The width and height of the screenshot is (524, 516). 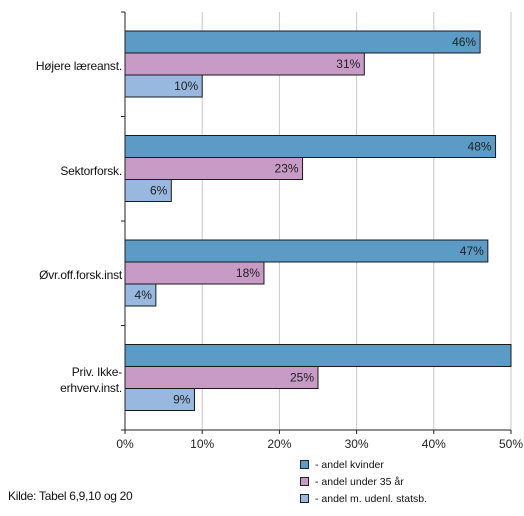 I want to click on category-label-line: erhverv.inst., so click(x=91, y=387).